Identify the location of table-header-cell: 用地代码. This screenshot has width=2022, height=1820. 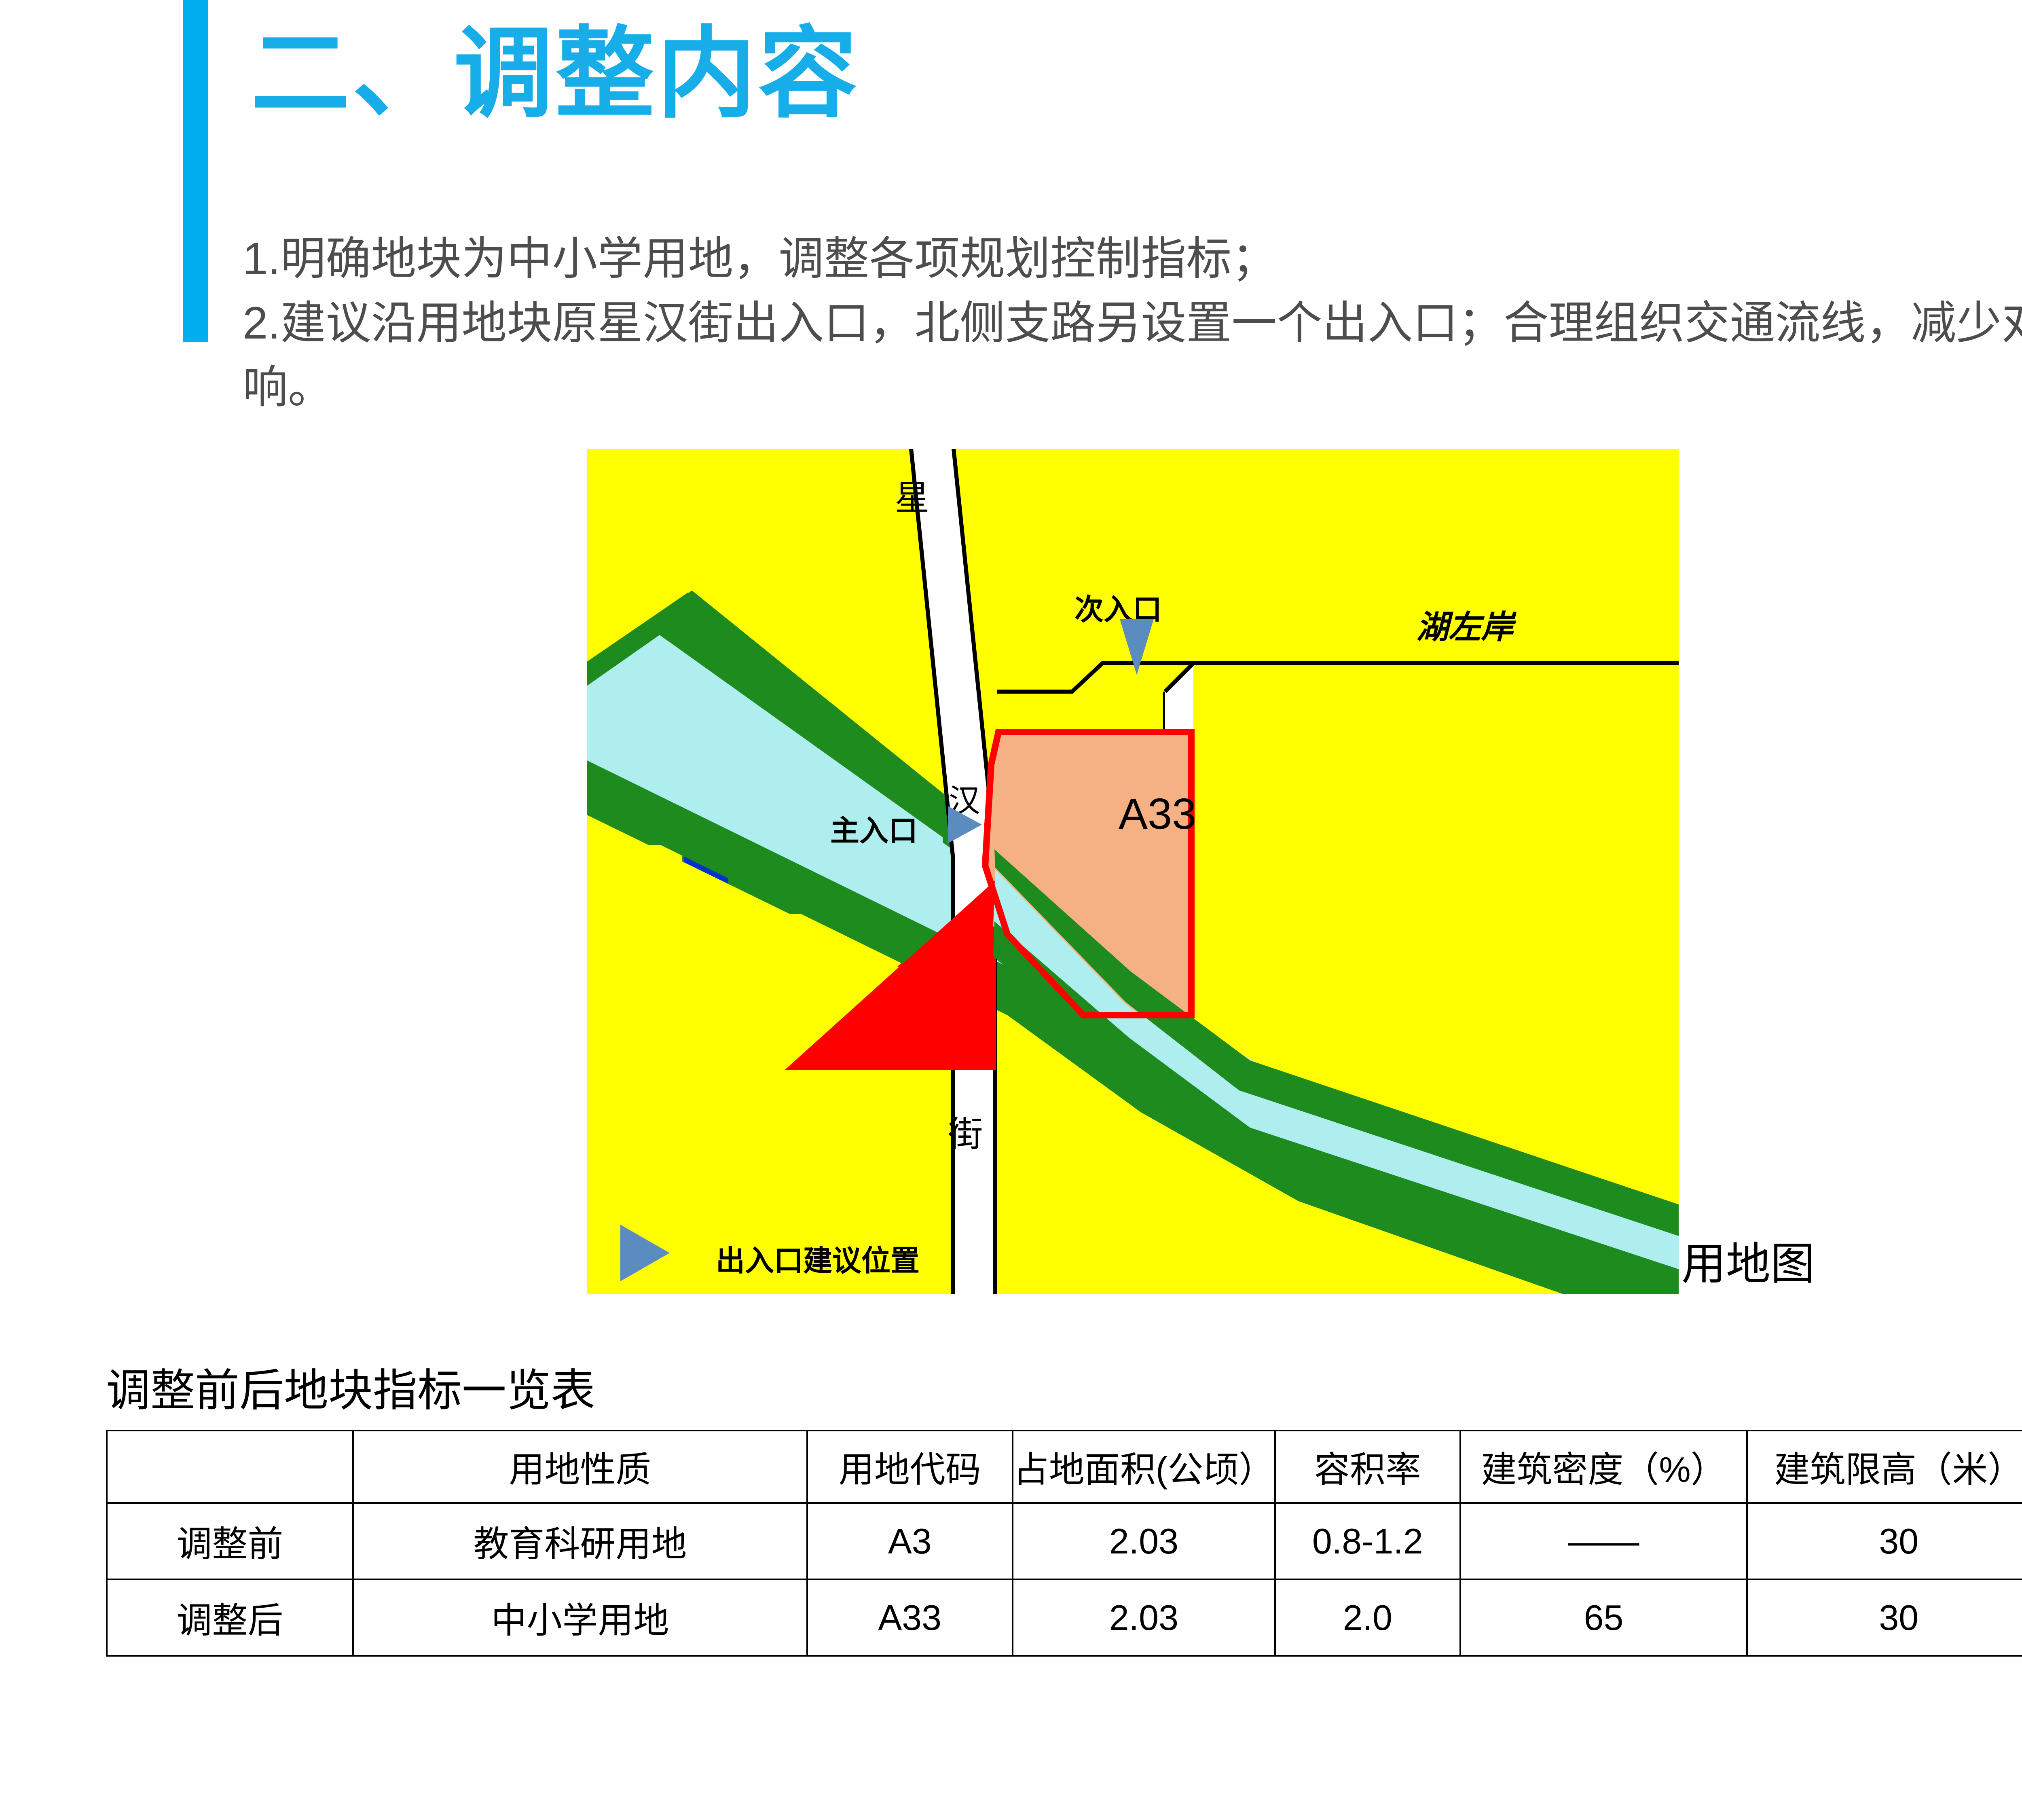
(909, 1467).